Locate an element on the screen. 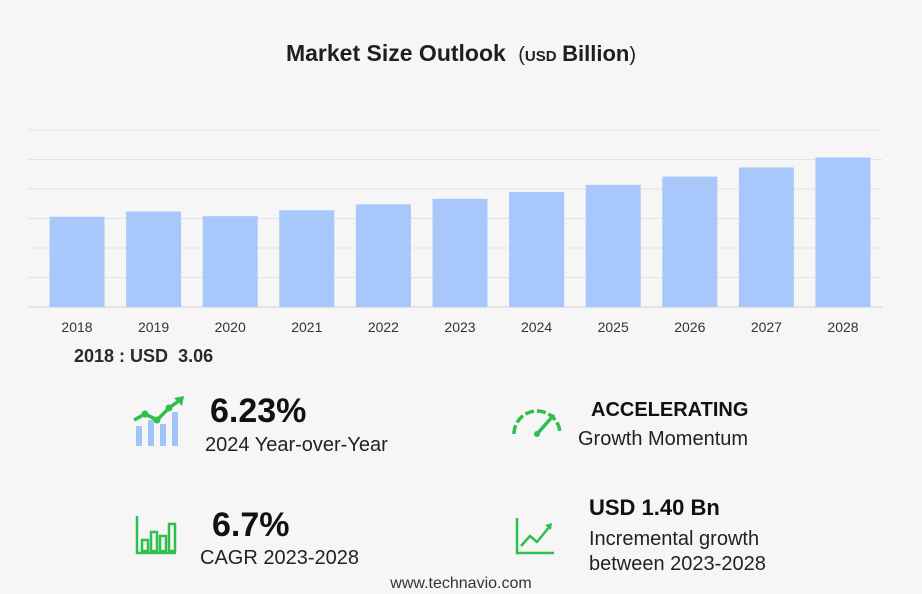 Image resolution: width=922 pixels, height=594 pixels. title-main: Market Size Outlook is located at coordinates (395, 53).